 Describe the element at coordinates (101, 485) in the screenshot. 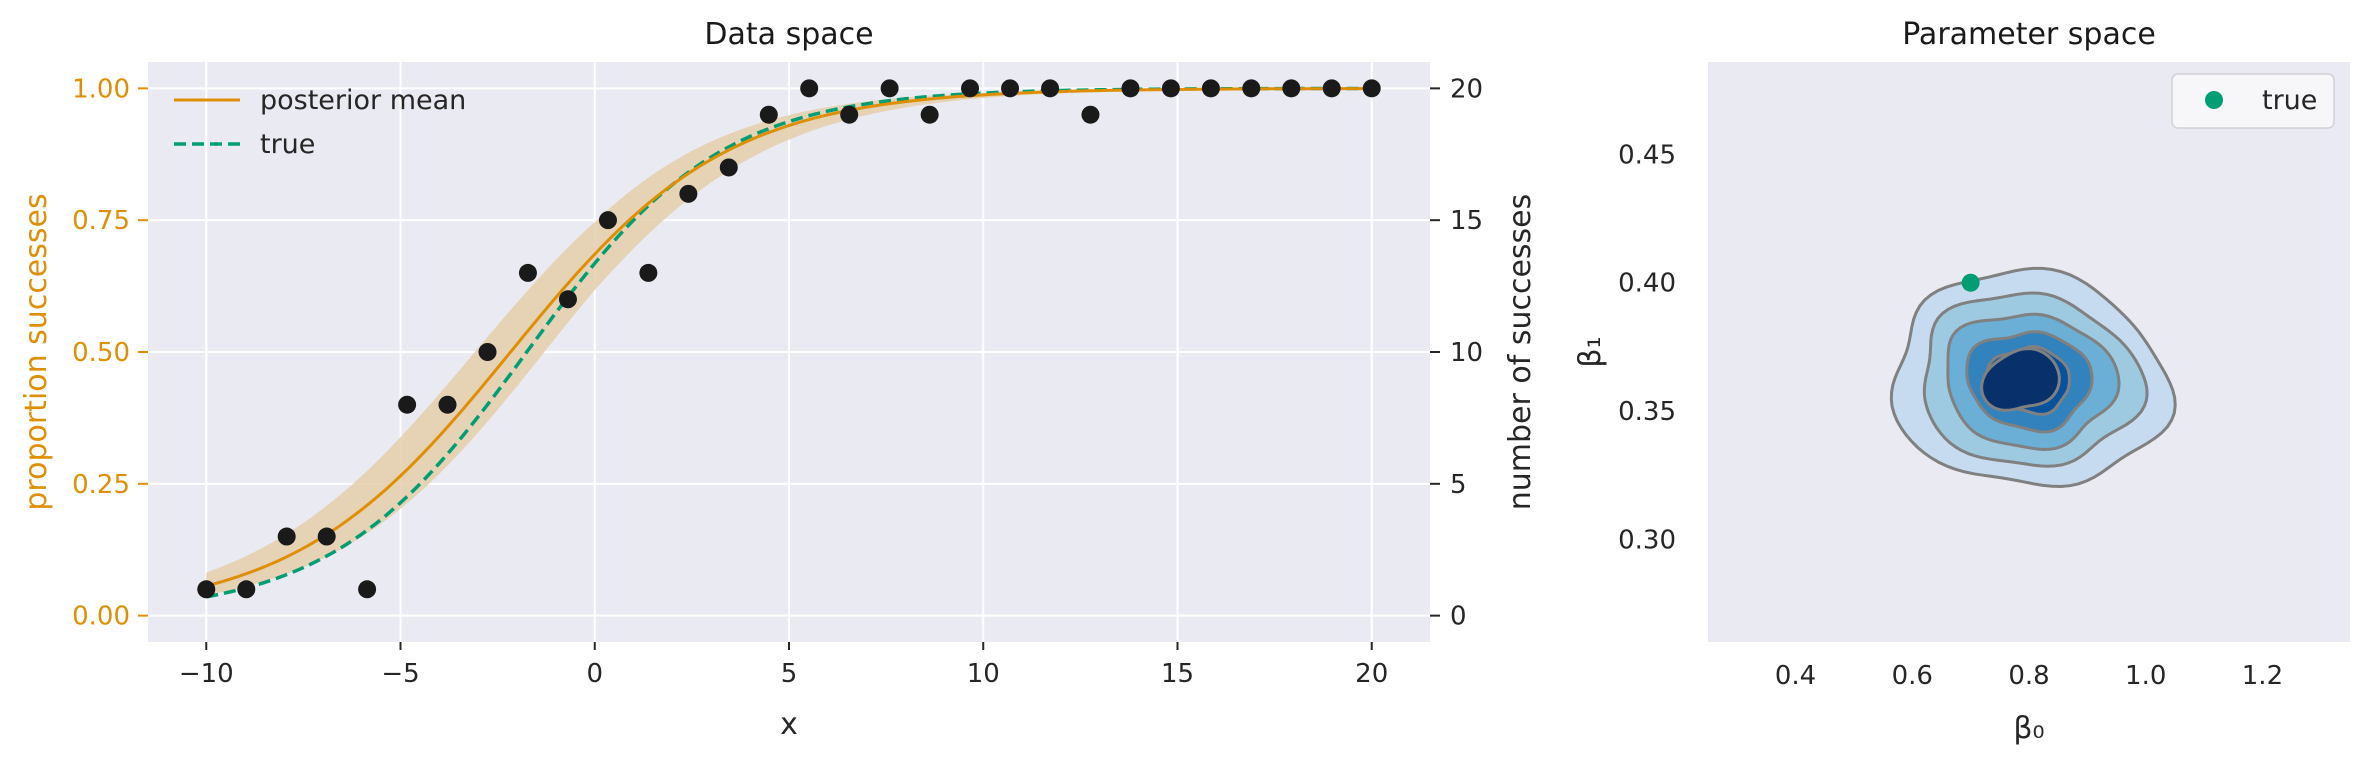

I see `left-y-tick-label: 0.25` at that location.